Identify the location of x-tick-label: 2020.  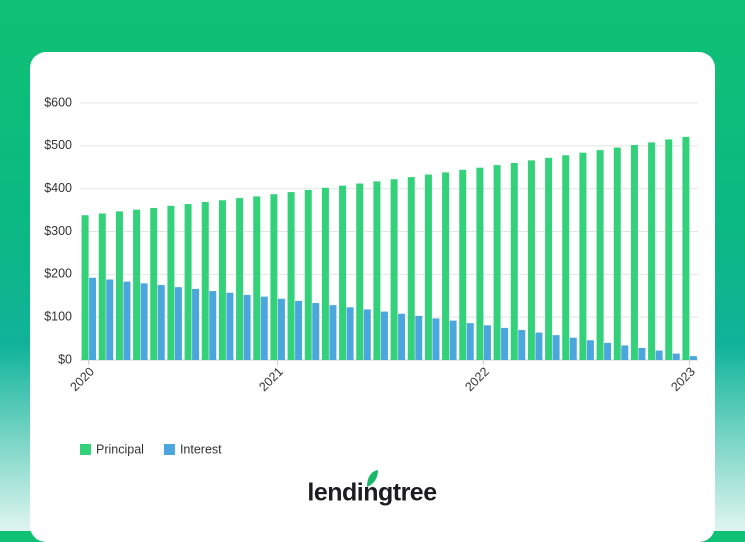
(82, 380).